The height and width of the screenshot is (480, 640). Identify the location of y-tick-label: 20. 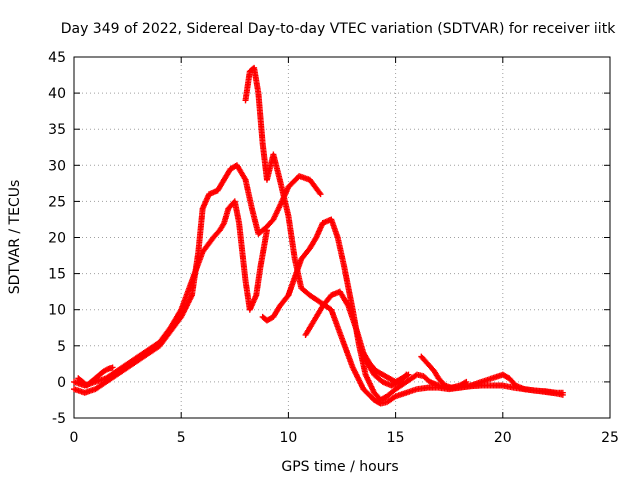
(57, 239).